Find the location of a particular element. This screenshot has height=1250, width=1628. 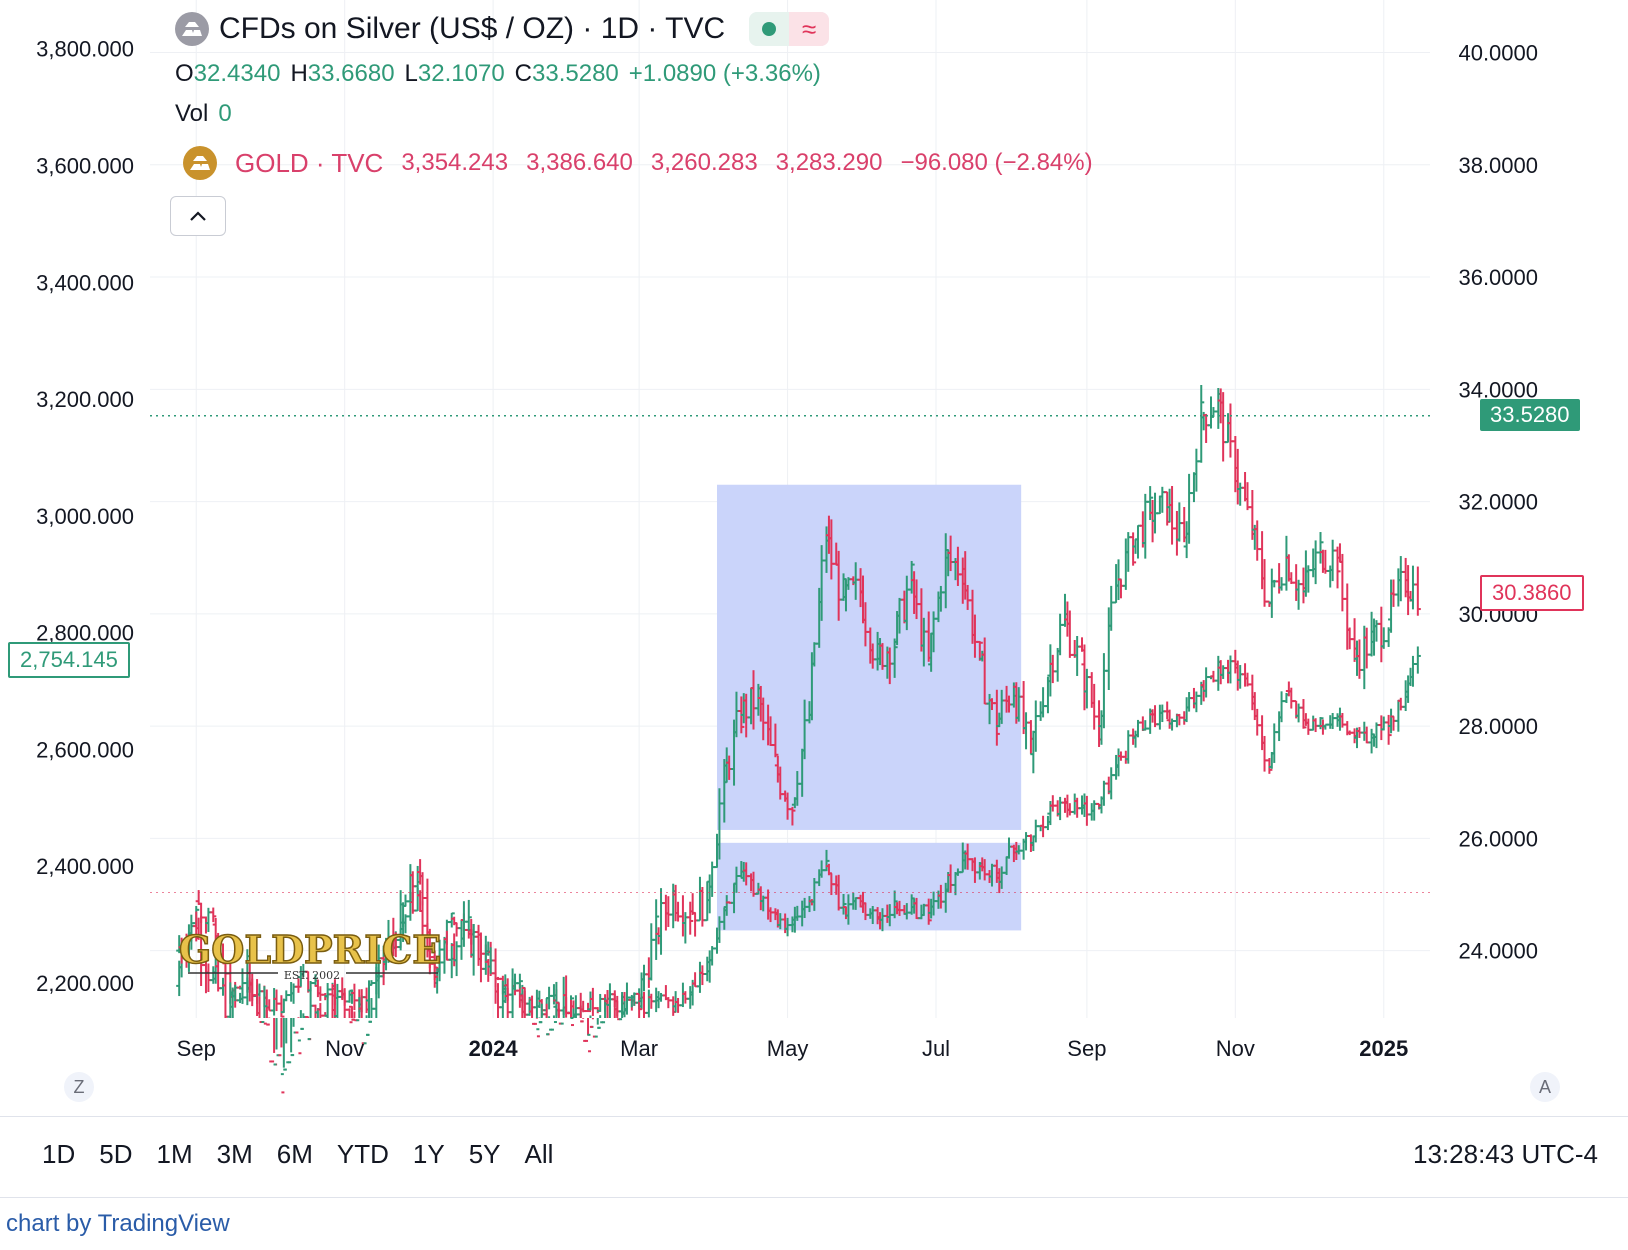

goldprice-watermark: GOLDPRICE EST. 2002 is located at coordinates (310, 954).